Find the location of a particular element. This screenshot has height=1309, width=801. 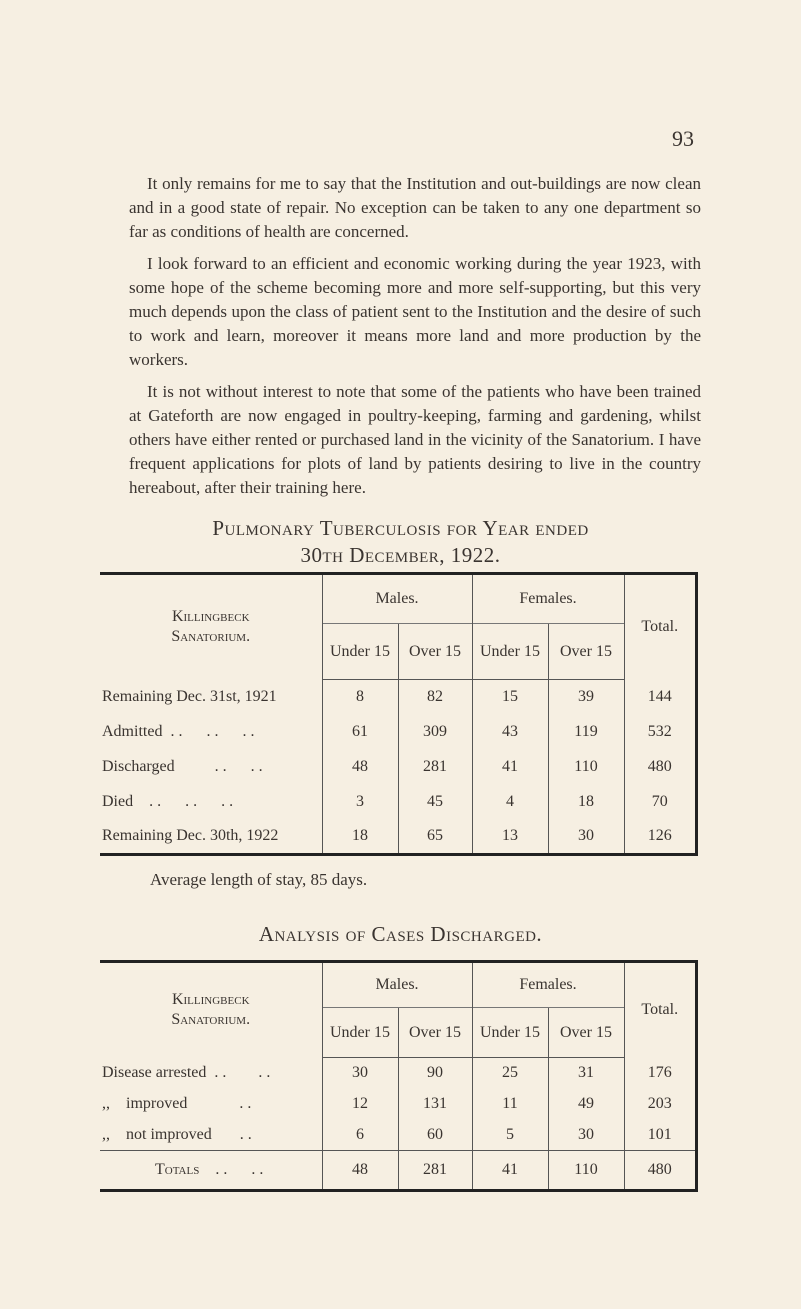

cell-value: 4 is located at coordinates (509, 802).